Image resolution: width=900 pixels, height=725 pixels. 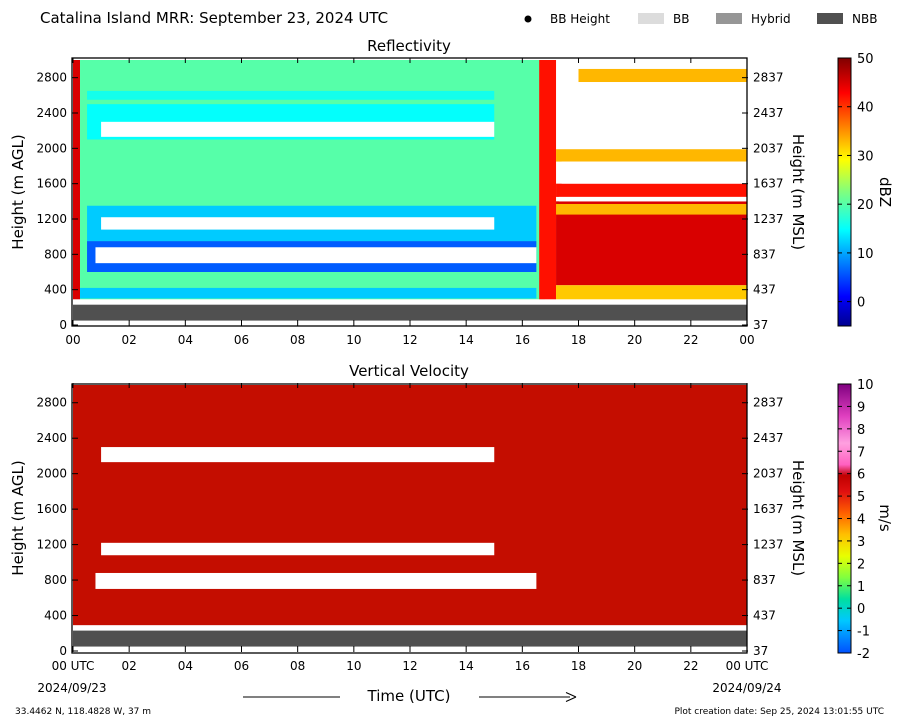 I want to click on legend-bb-height-dot, so click(x=528, y=19).